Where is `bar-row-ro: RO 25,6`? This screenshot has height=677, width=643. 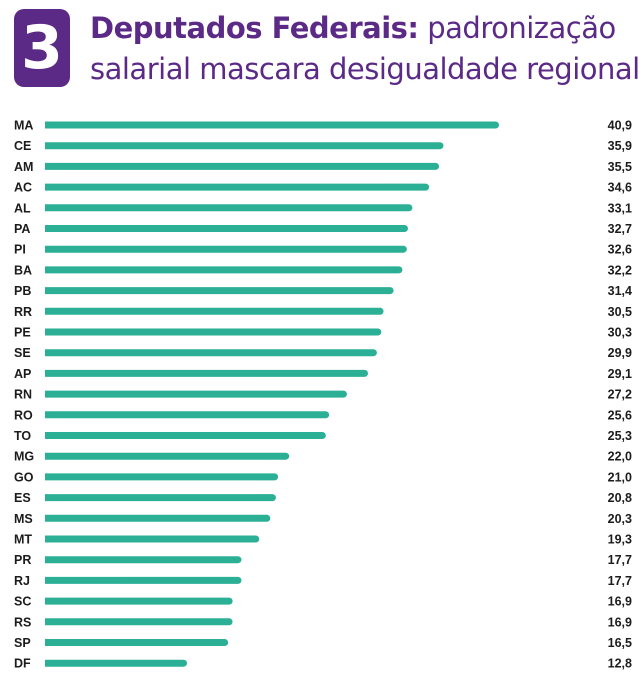 bar-row-ro: RO 25,6 is located at coordinates (323, 415).